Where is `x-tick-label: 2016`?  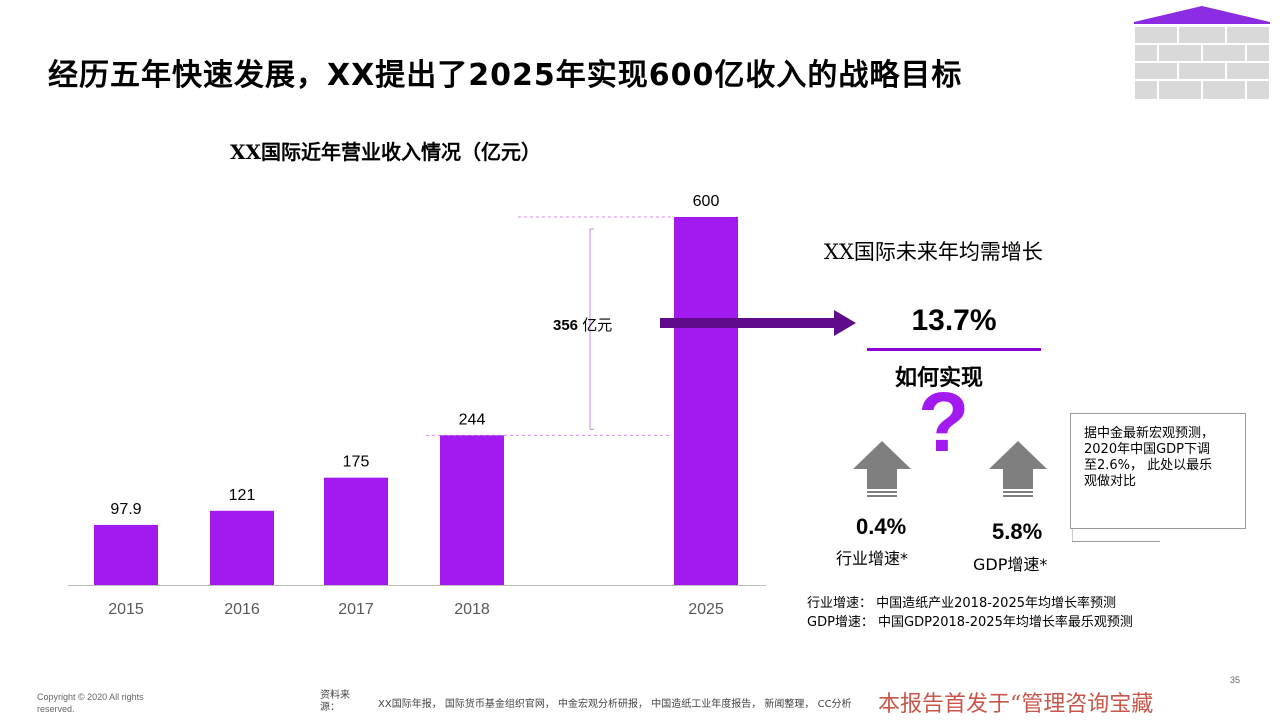 x-tick-label: 2016 is located at coordinates (242, 609).